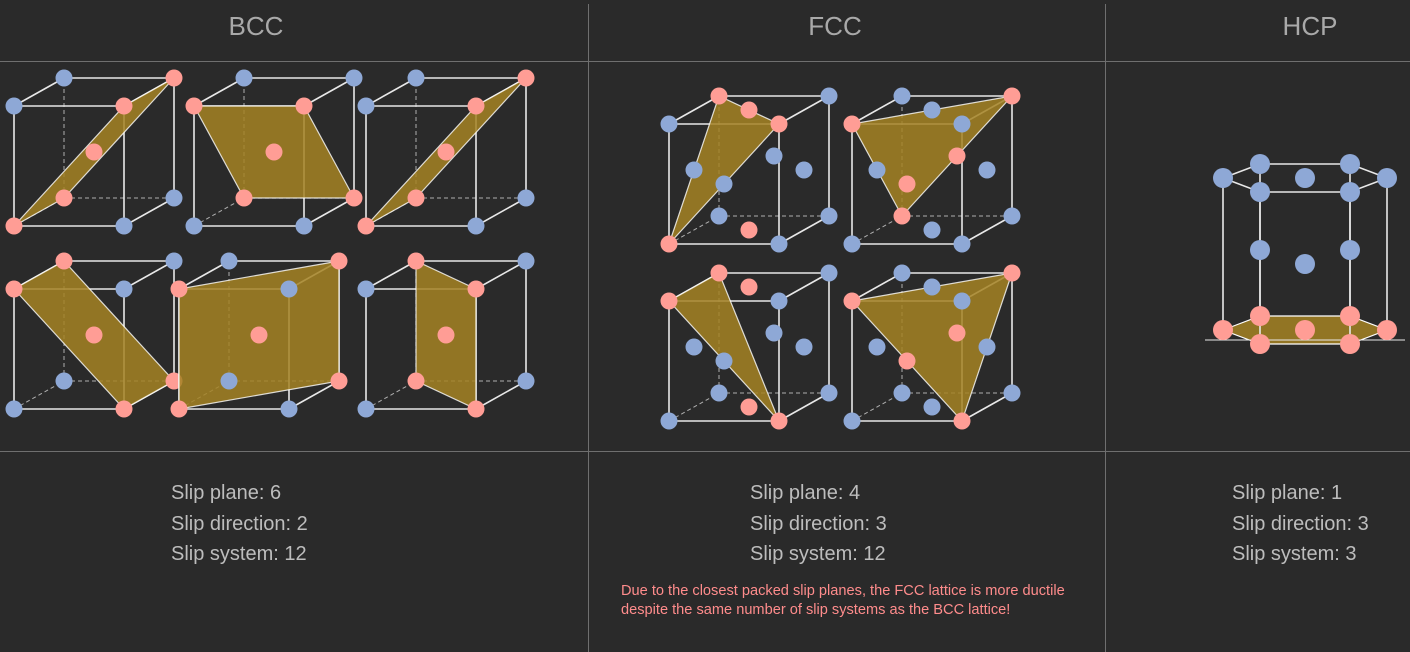  What do you see at coordinates (1305, 254) in the screenshot?
I see `hcp-prism` at bounding box center [1305, 254].